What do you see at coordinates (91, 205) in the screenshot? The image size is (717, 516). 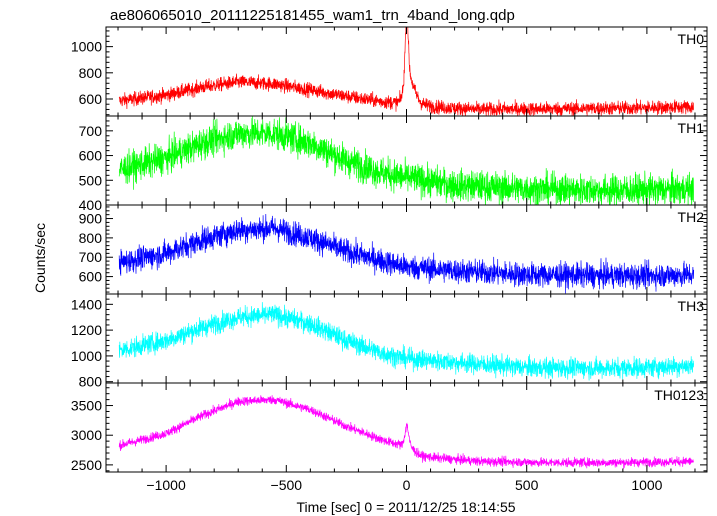 I see `y-tick-label: 400` at bounding box center [91, 205].